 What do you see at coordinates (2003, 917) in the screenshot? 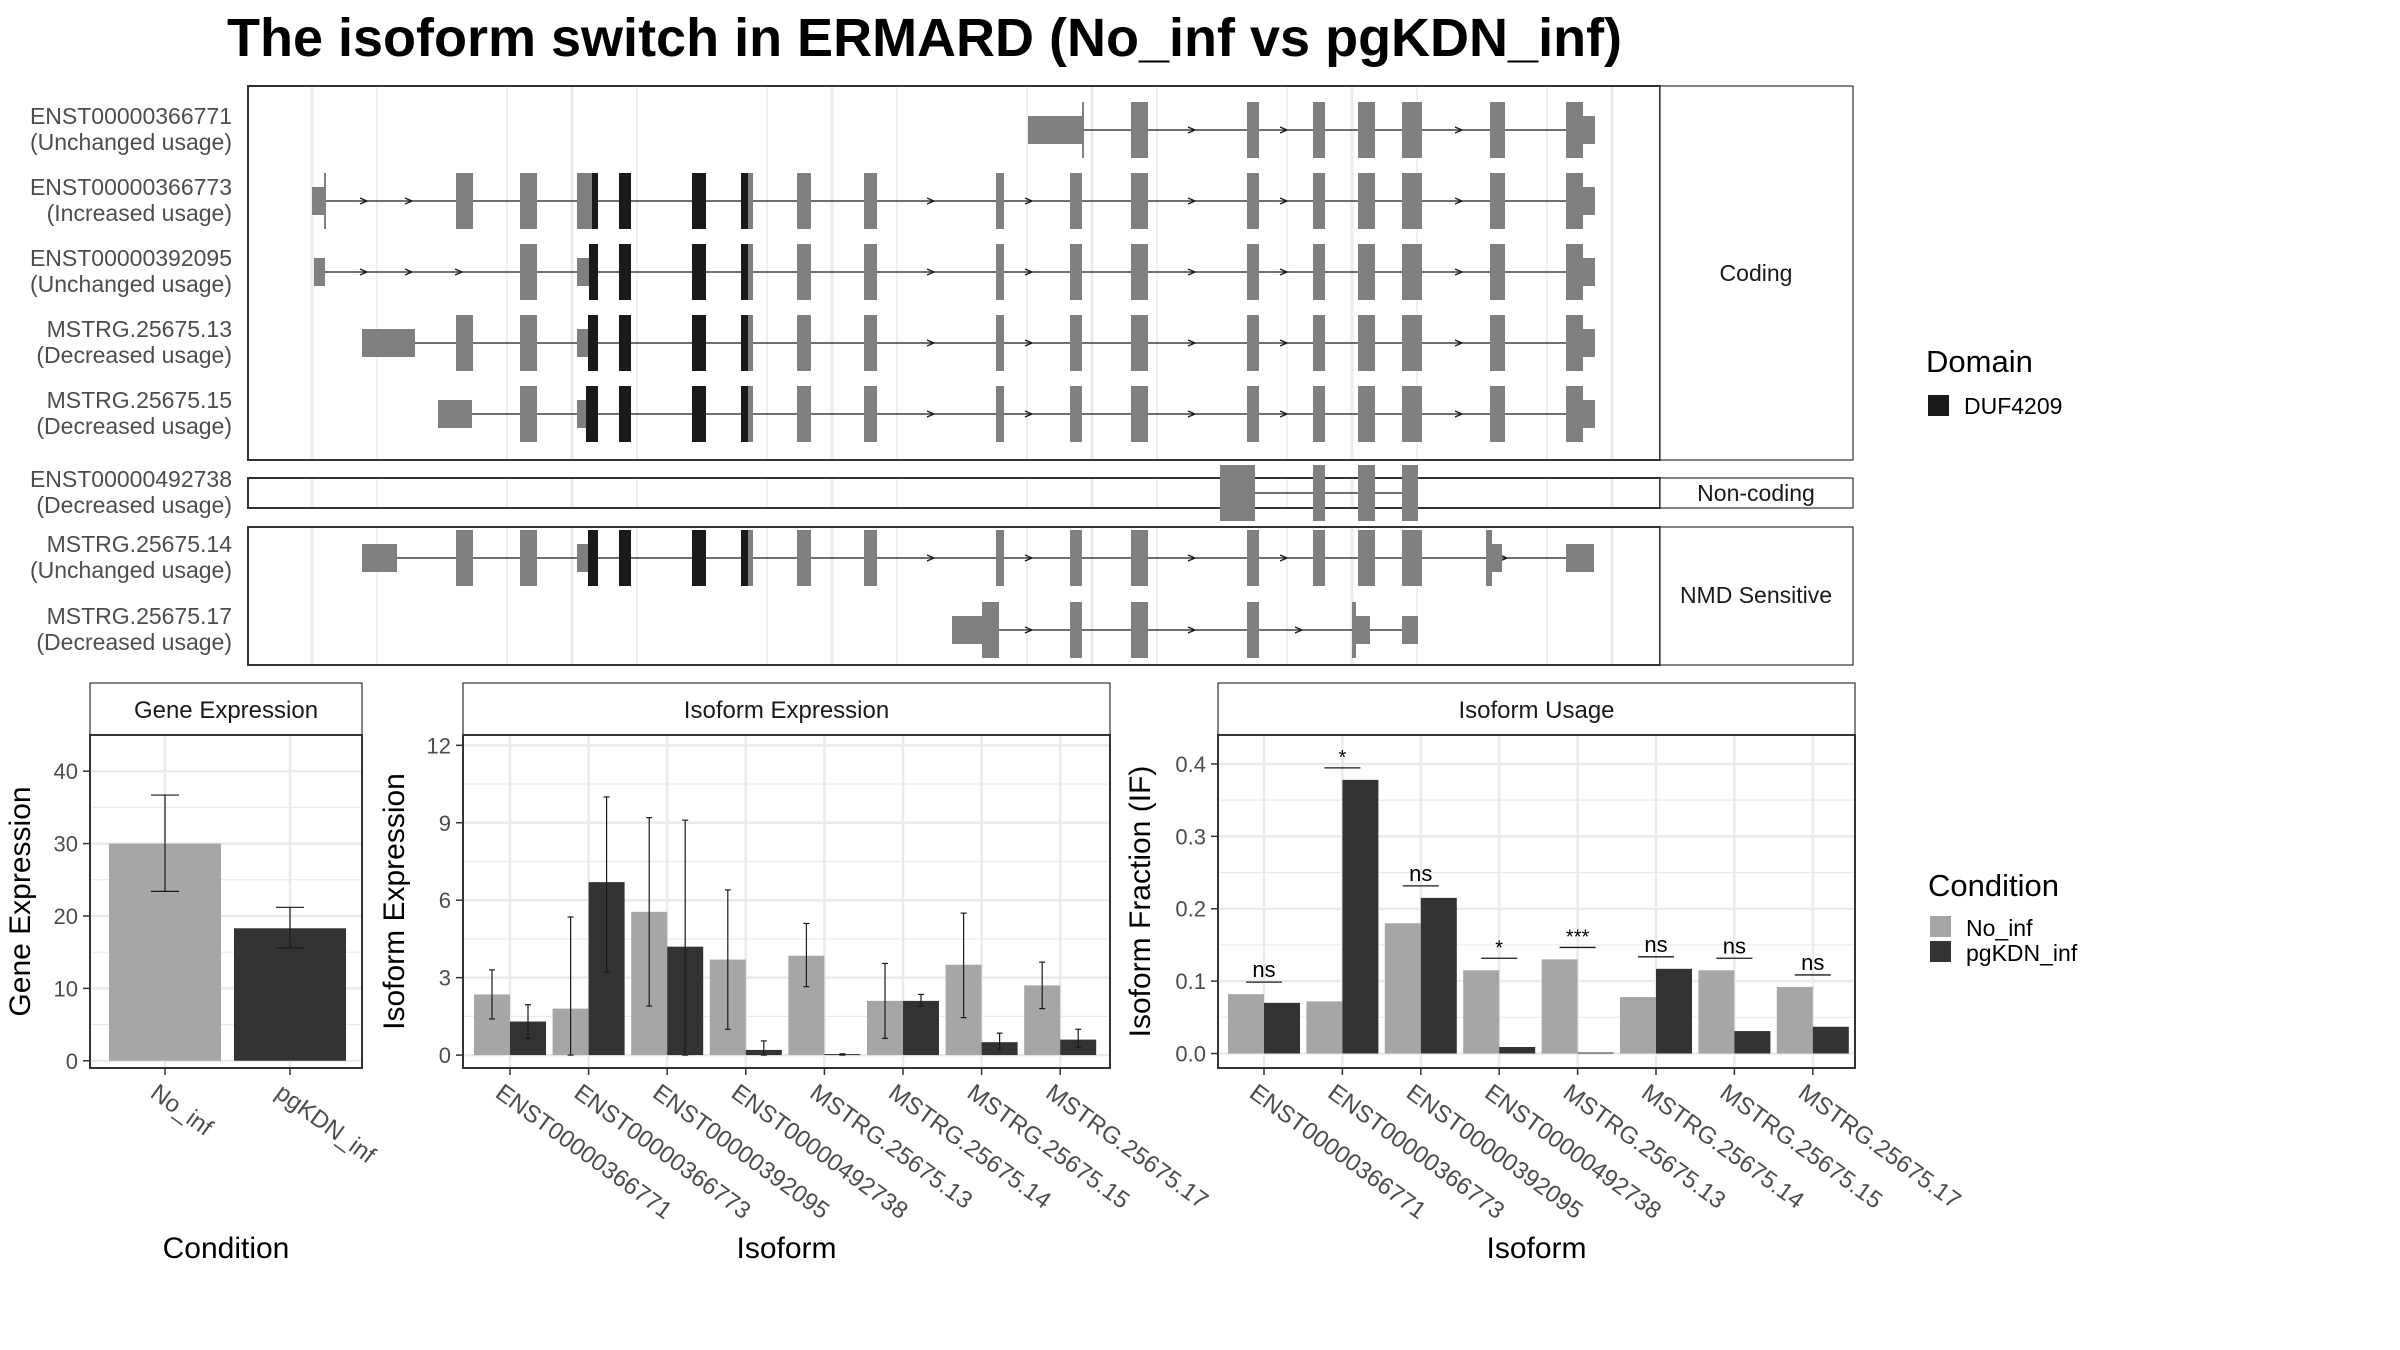
I see `condition-legend: Condition No_inf pgKDN_inf` at bounding box center [2003, 917].